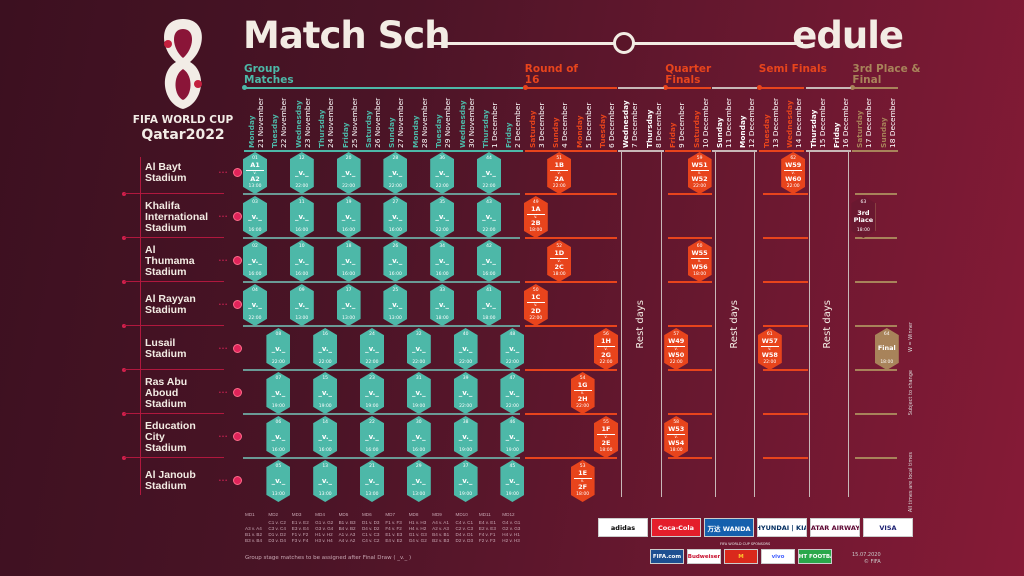  I want to click on match-card: 58 W53 v. W54 18:00, so click(676, 437).